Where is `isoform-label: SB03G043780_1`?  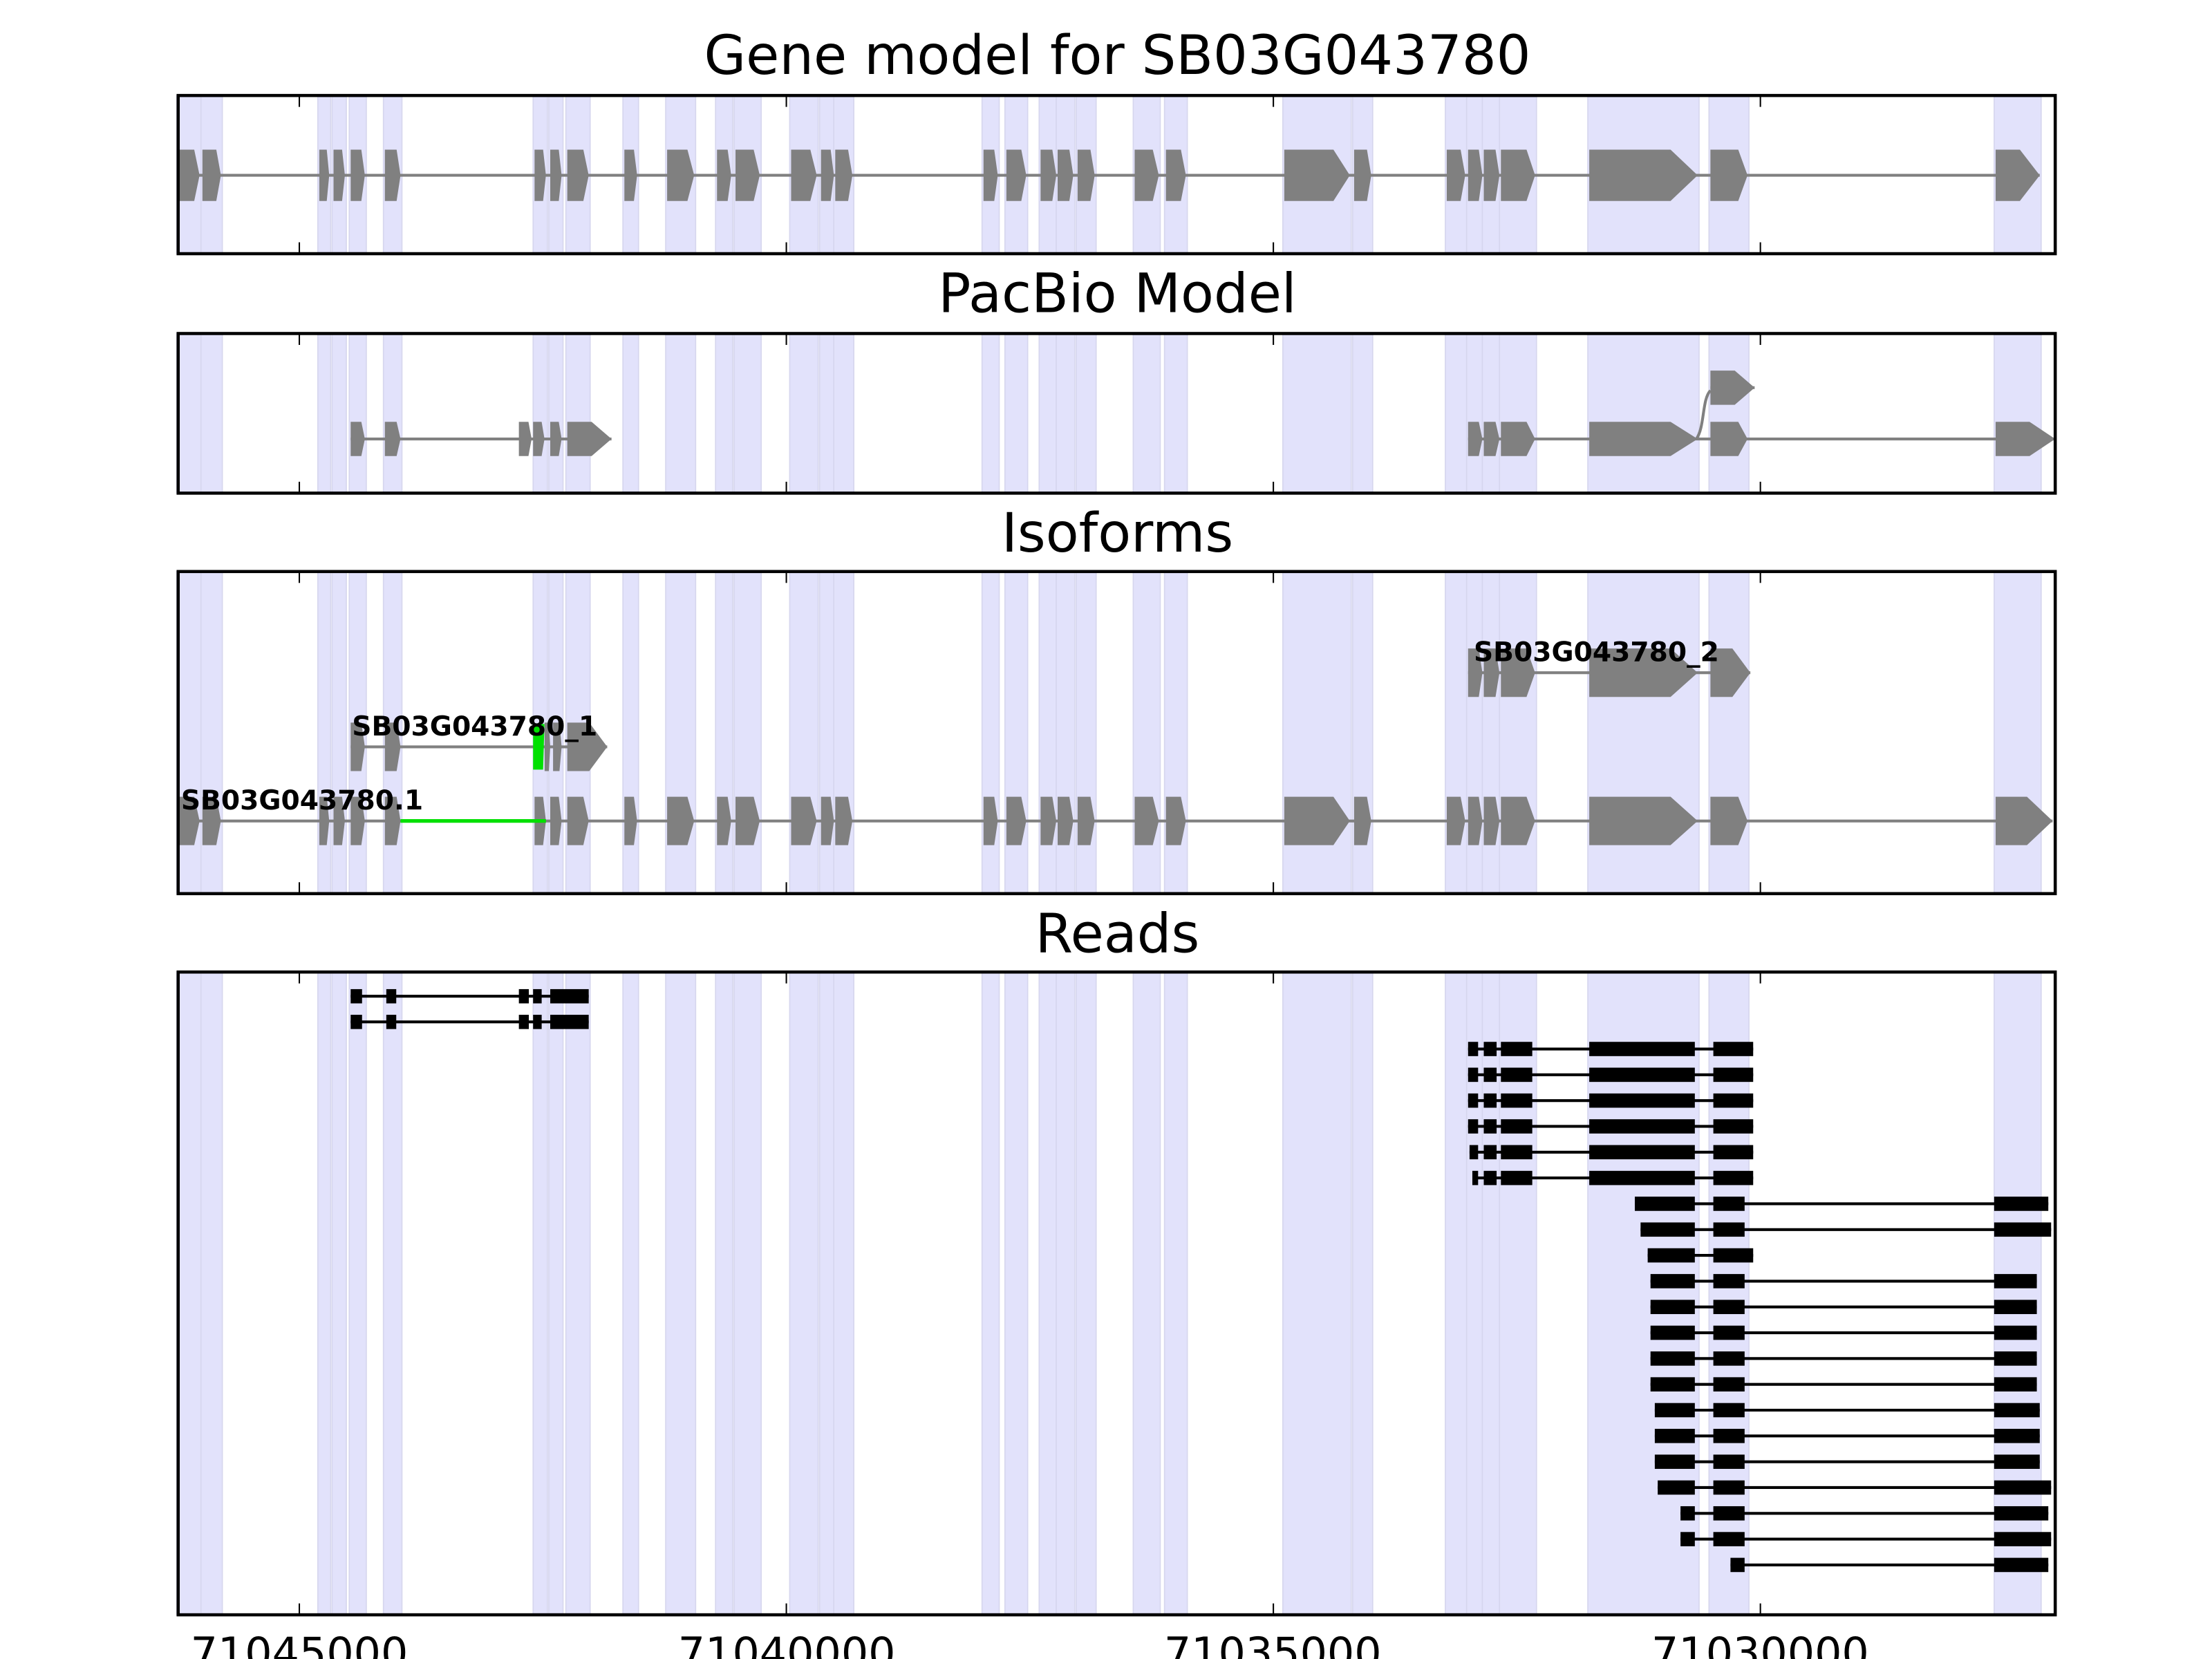 isoform-label: SB03G043780_1 is located at coordinates (474, 726).